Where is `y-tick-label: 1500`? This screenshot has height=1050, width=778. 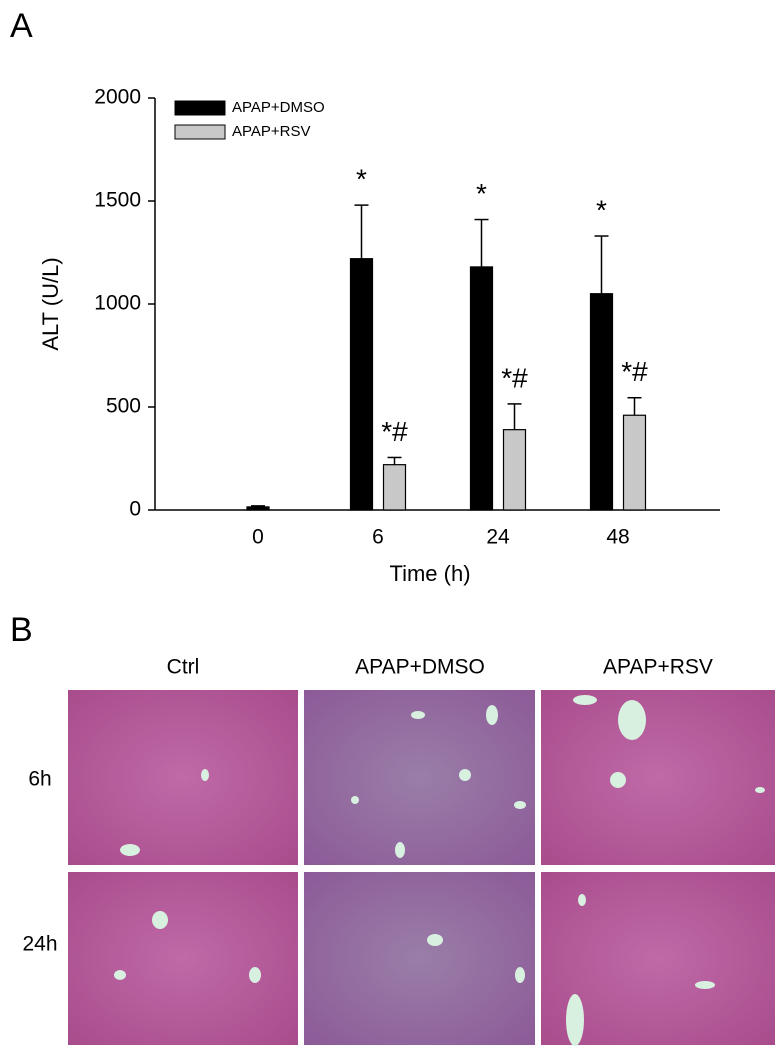
y-tick-label: 1500 is located at coordinates (117, 200).